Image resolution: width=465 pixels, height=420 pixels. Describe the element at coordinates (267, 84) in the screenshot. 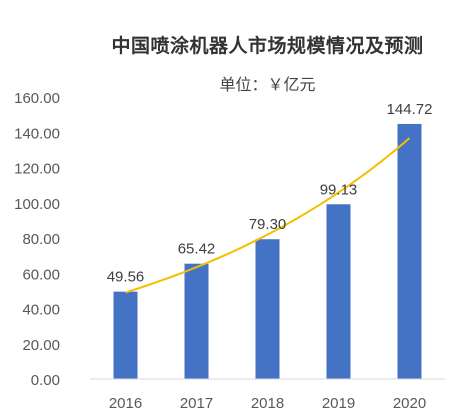

I see `chart-subtitle: 单位：￥亿元` at that location.